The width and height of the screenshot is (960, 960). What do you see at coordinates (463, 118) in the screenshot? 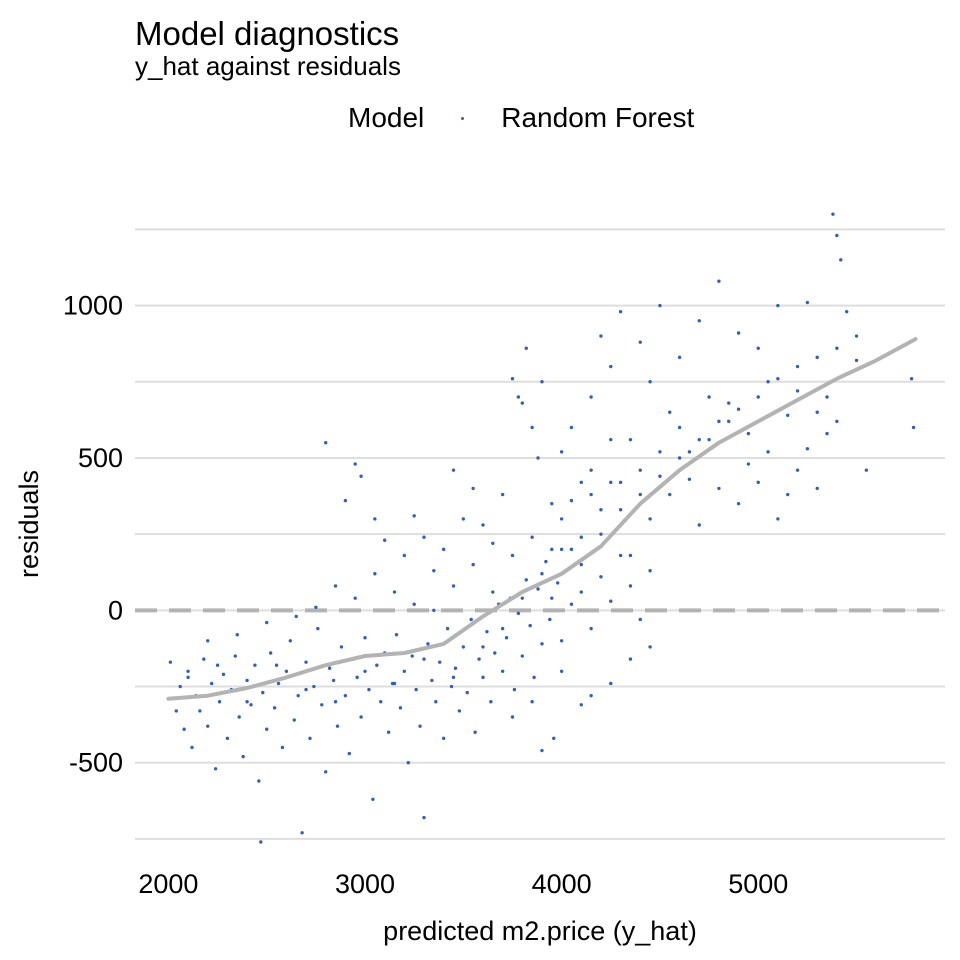
I see `legend-marker-icon` at bounding box center [463, 118].